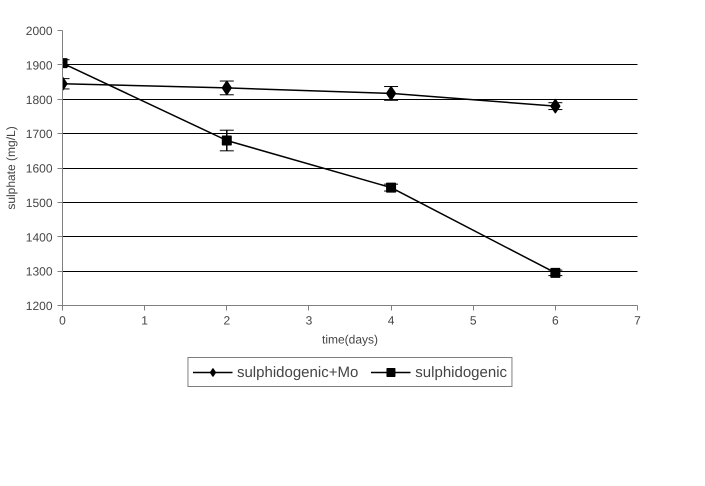 This screenshot has width=705, height=486. What do you see at coordinates (39, 203) in the screenshot?
I see `y-tick-label: 1500` at bounding box center [39, 203].